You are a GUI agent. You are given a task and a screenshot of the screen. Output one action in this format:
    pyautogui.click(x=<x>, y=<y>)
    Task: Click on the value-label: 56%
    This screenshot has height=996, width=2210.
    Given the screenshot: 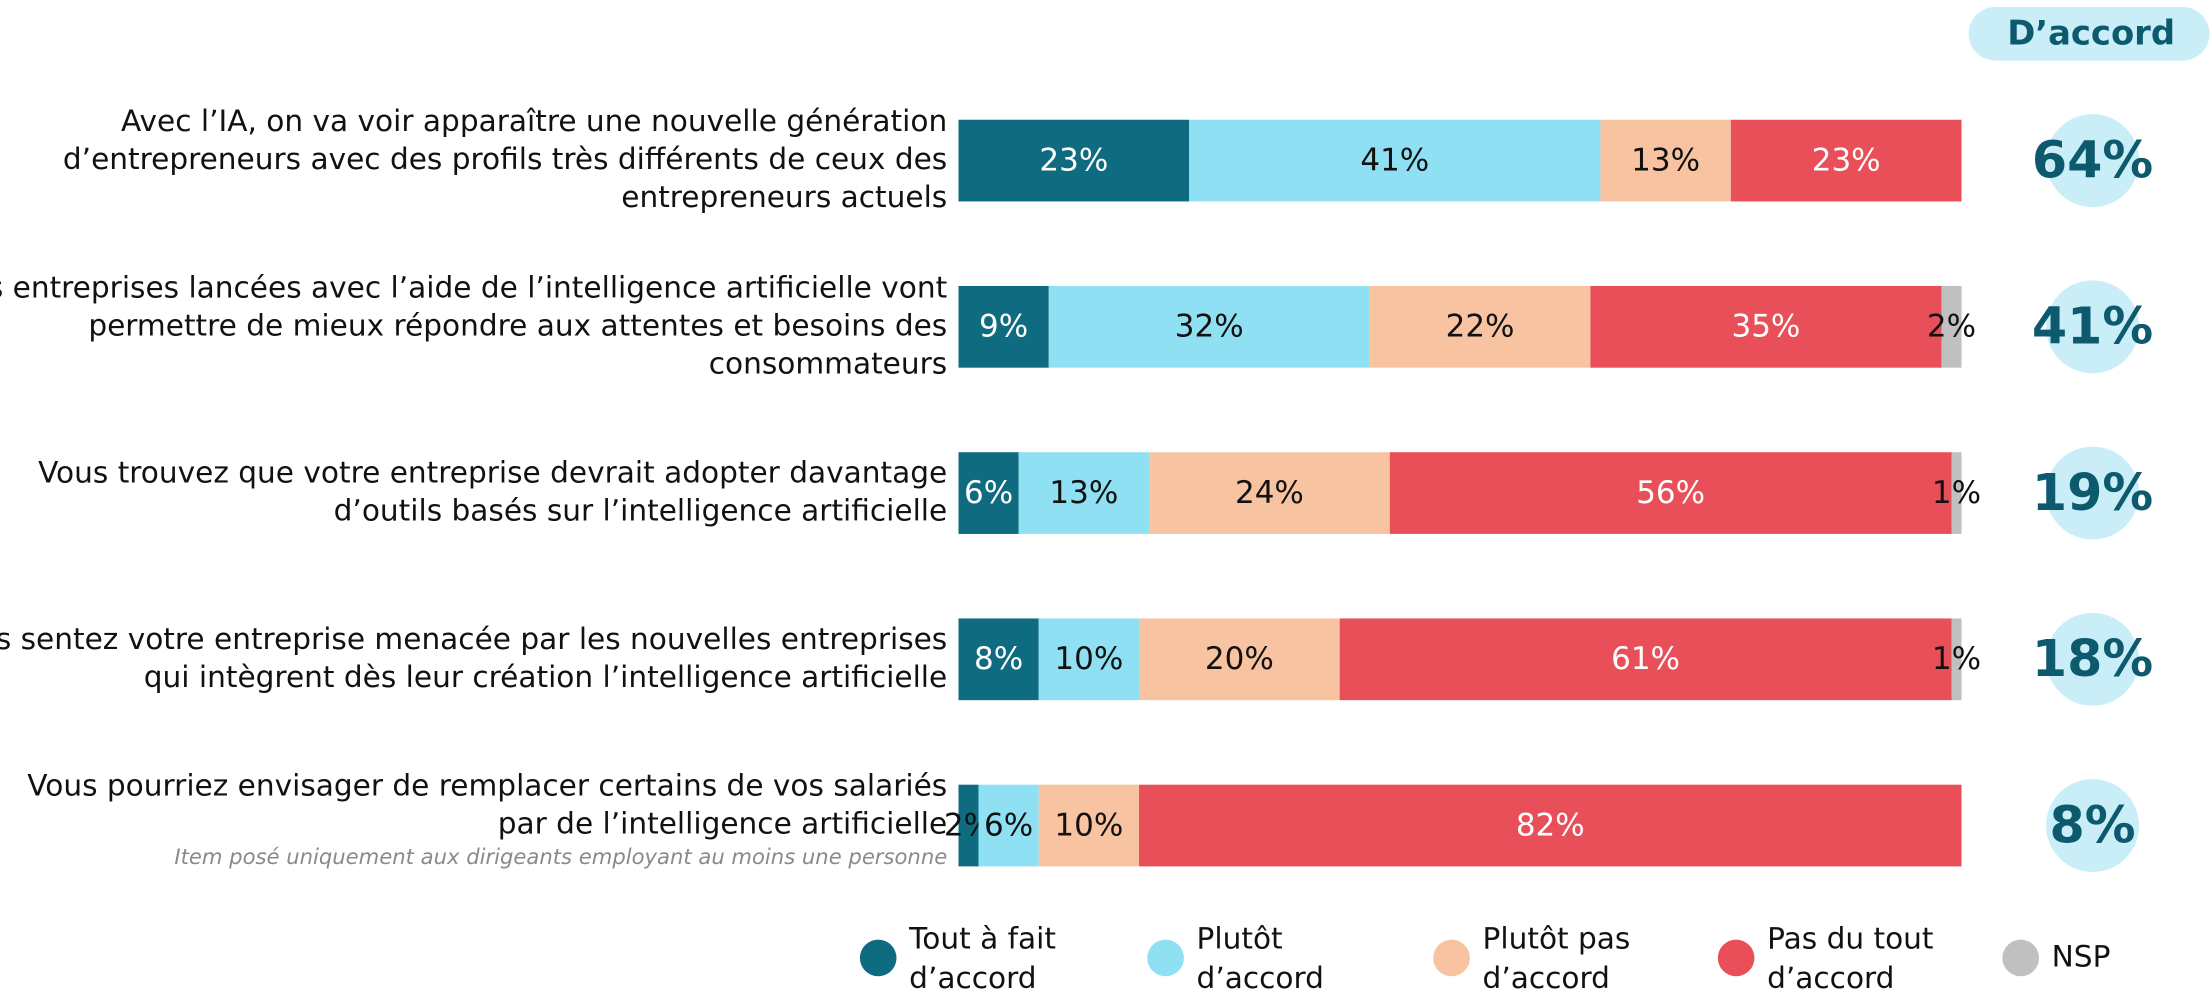 What is the action you would take?
    pyautogui.click(x=1670, y=493)
    